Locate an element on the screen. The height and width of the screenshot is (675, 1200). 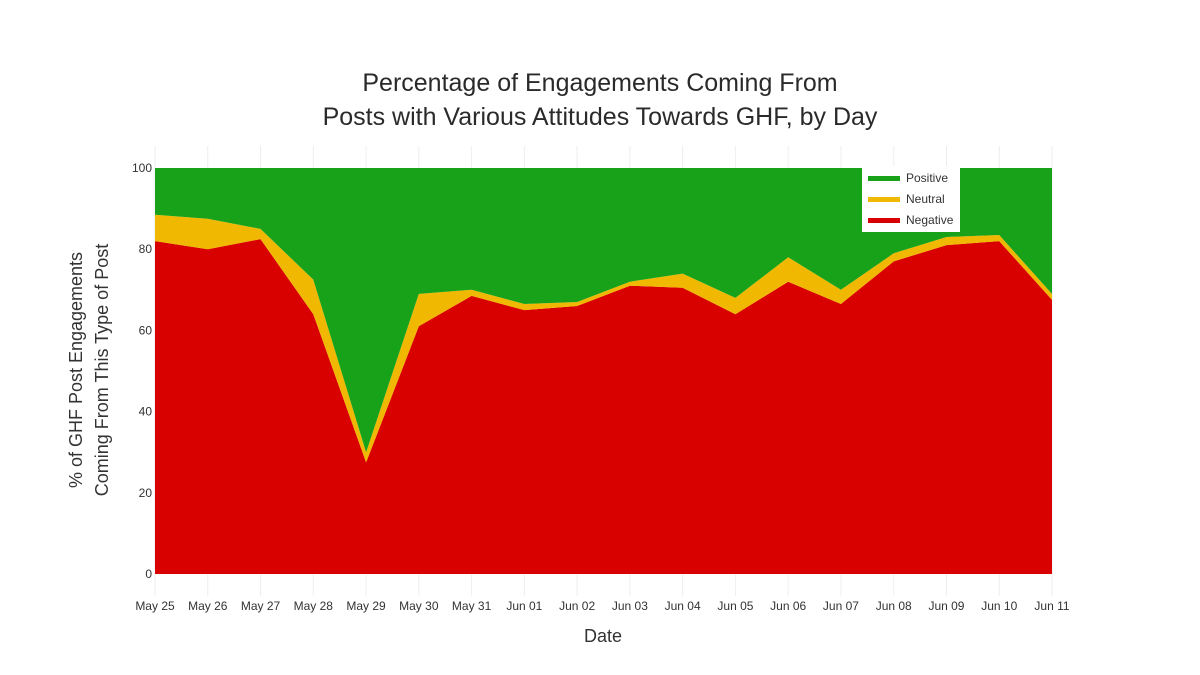
positive-swatch-icon is located at coordinates (884, 178).